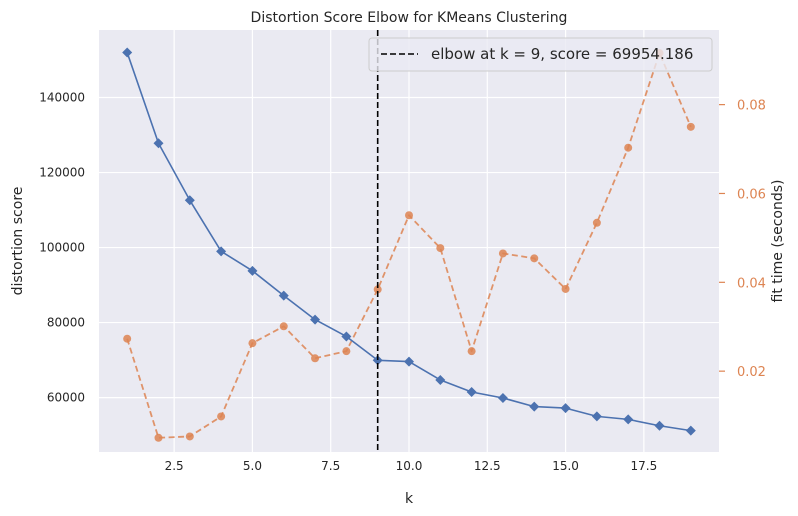 This screenshot has height=516, width=798. I want to click on legend: elbow at k = 9, score = 69954.186, so click(540, 54).